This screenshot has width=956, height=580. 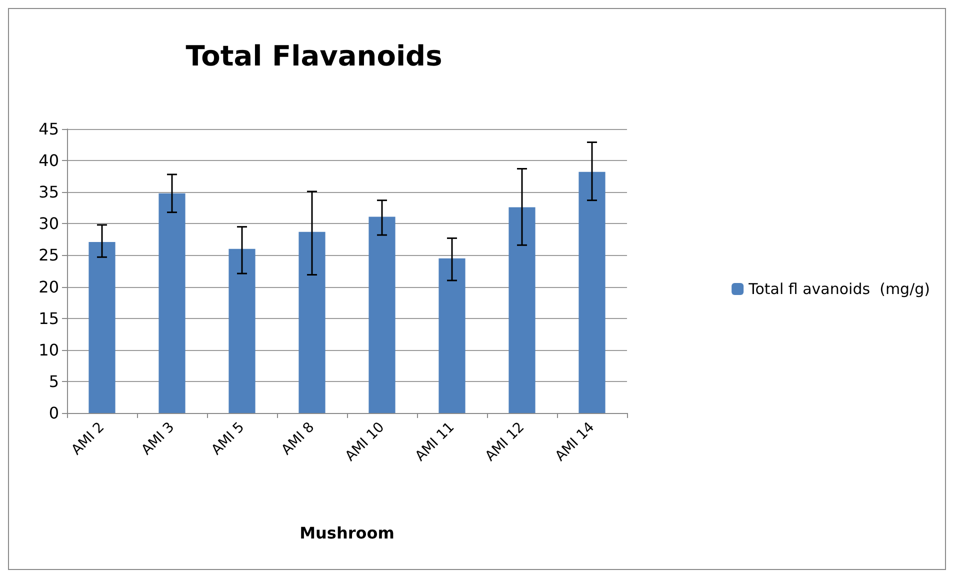 I want to click on y-tick-label: 30, so click(x=48, y=224).